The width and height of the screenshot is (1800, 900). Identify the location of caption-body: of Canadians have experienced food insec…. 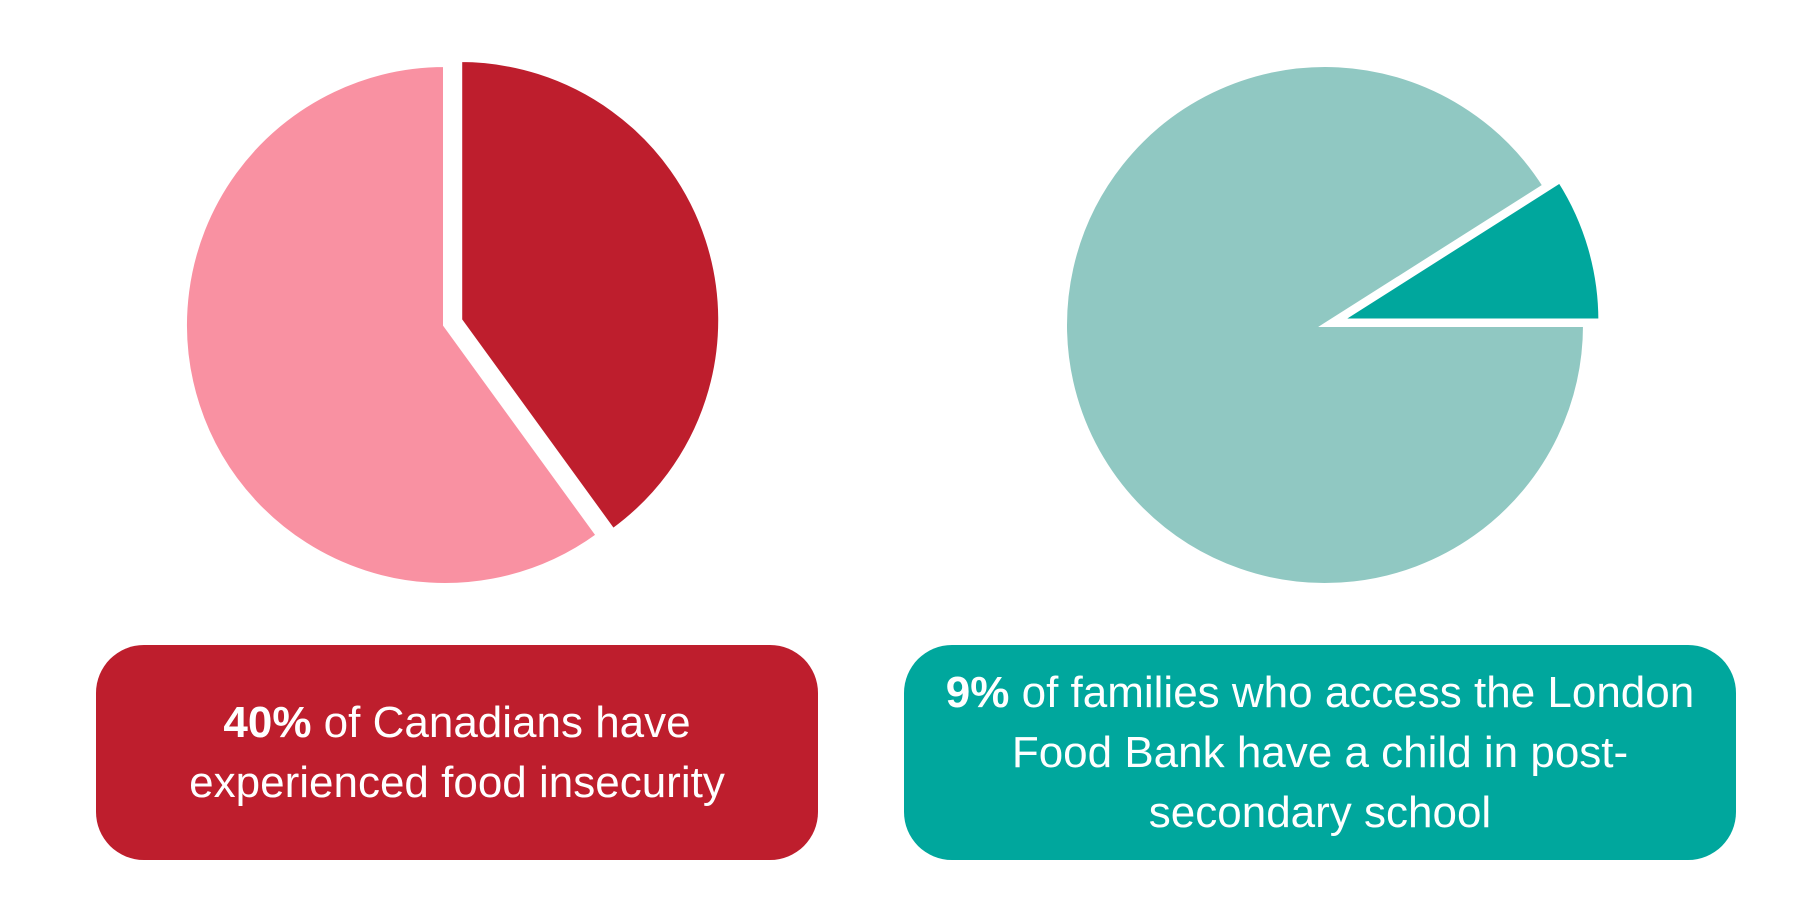
(457, 752).